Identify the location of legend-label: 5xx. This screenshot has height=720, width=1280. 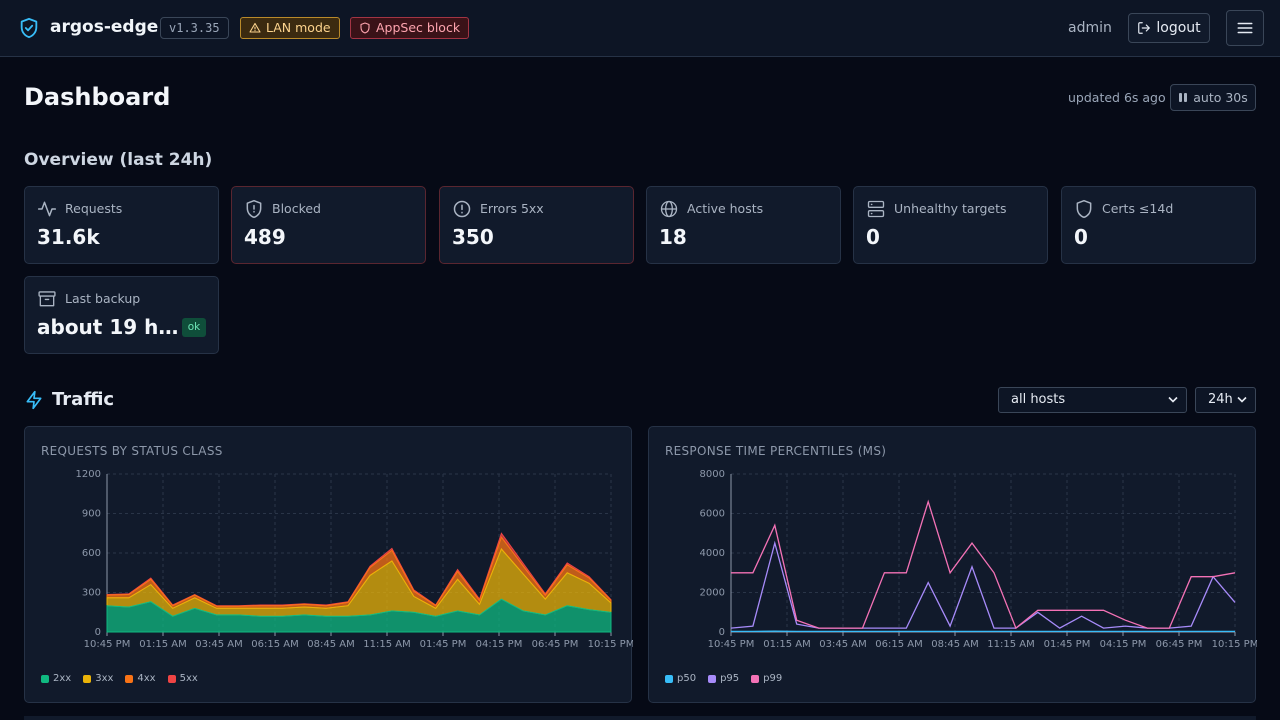
(188, 678).